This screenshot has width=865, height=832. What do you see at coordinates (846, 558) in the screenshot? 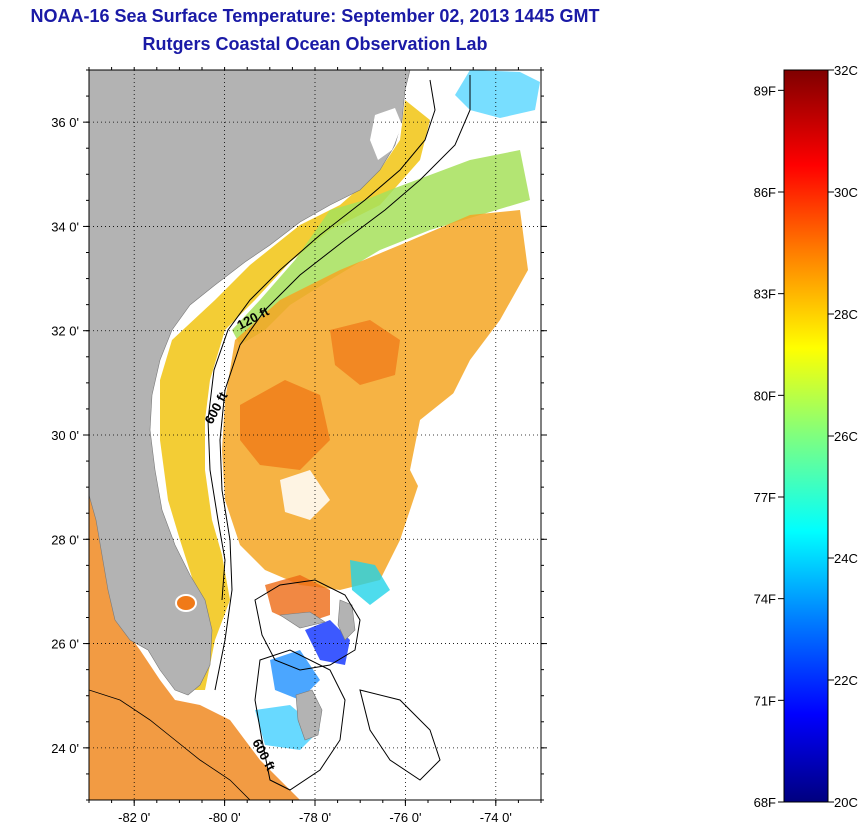
I see `colorbar-c-label: 24C` at bounding box center [846, 558].